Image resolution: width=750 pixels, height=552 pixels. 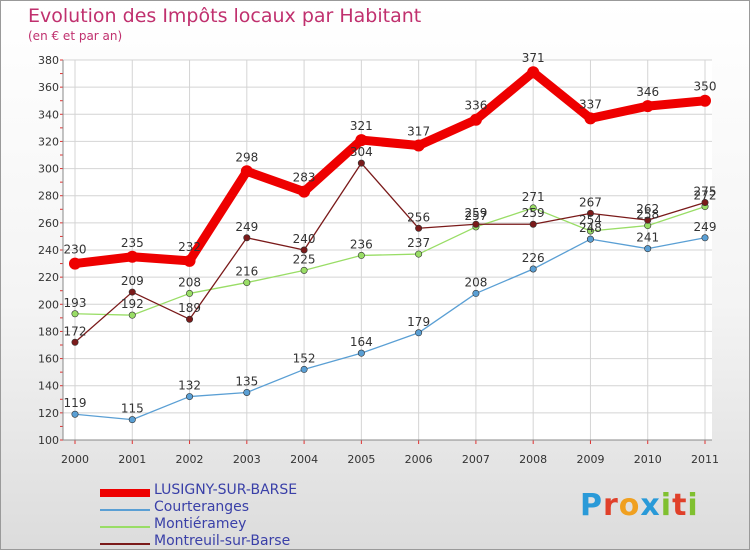 What do you see at coordinates (475, 106) in the screenshot?
I see `data-label: 336` at bounding box center [475, 106].